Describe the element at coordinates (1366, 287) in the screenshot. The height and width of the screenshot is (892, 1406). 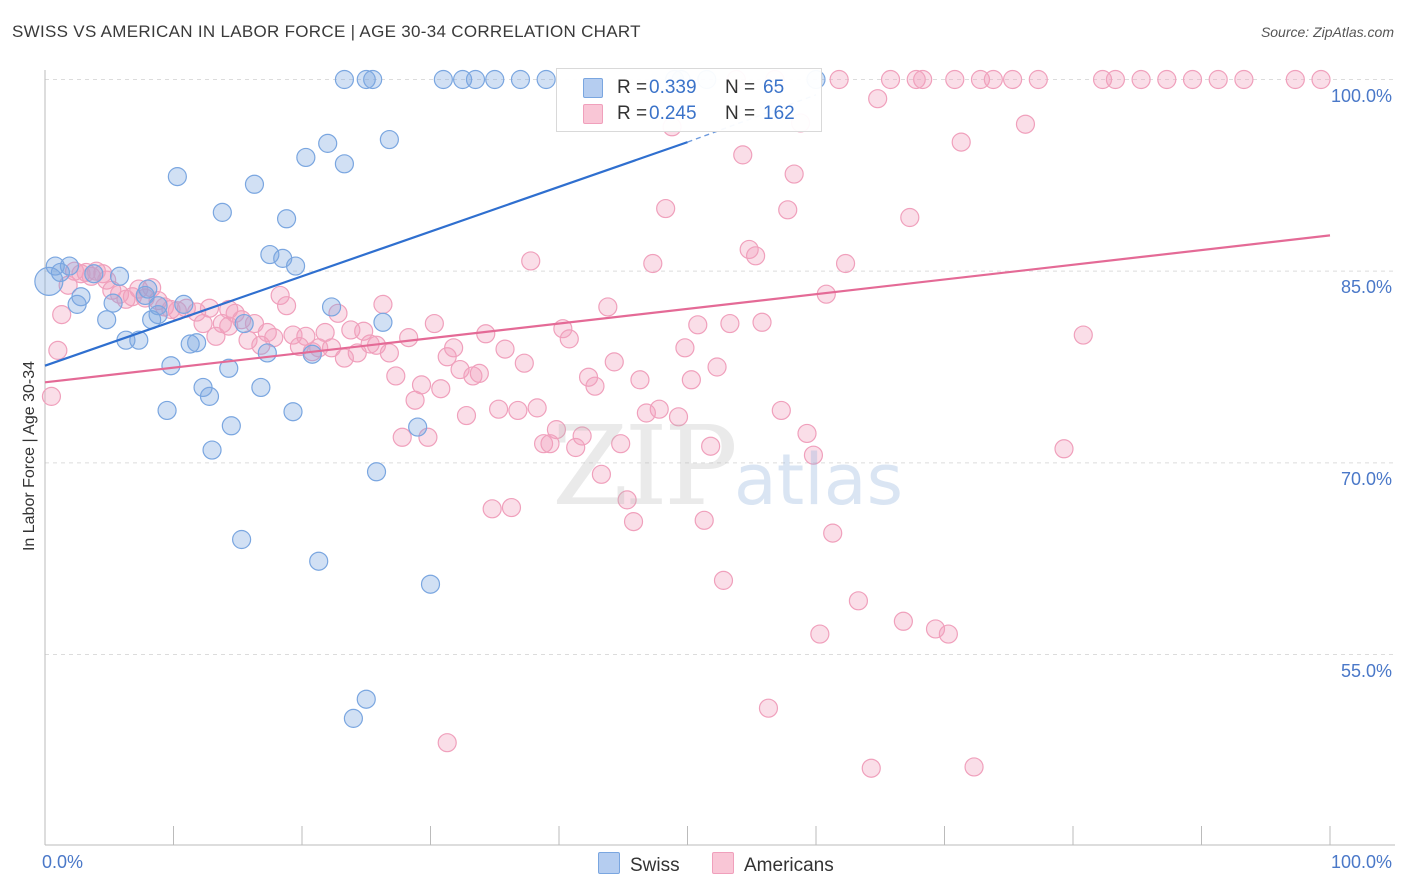
I see `y-tick-label-1: 85.0%` at that location.